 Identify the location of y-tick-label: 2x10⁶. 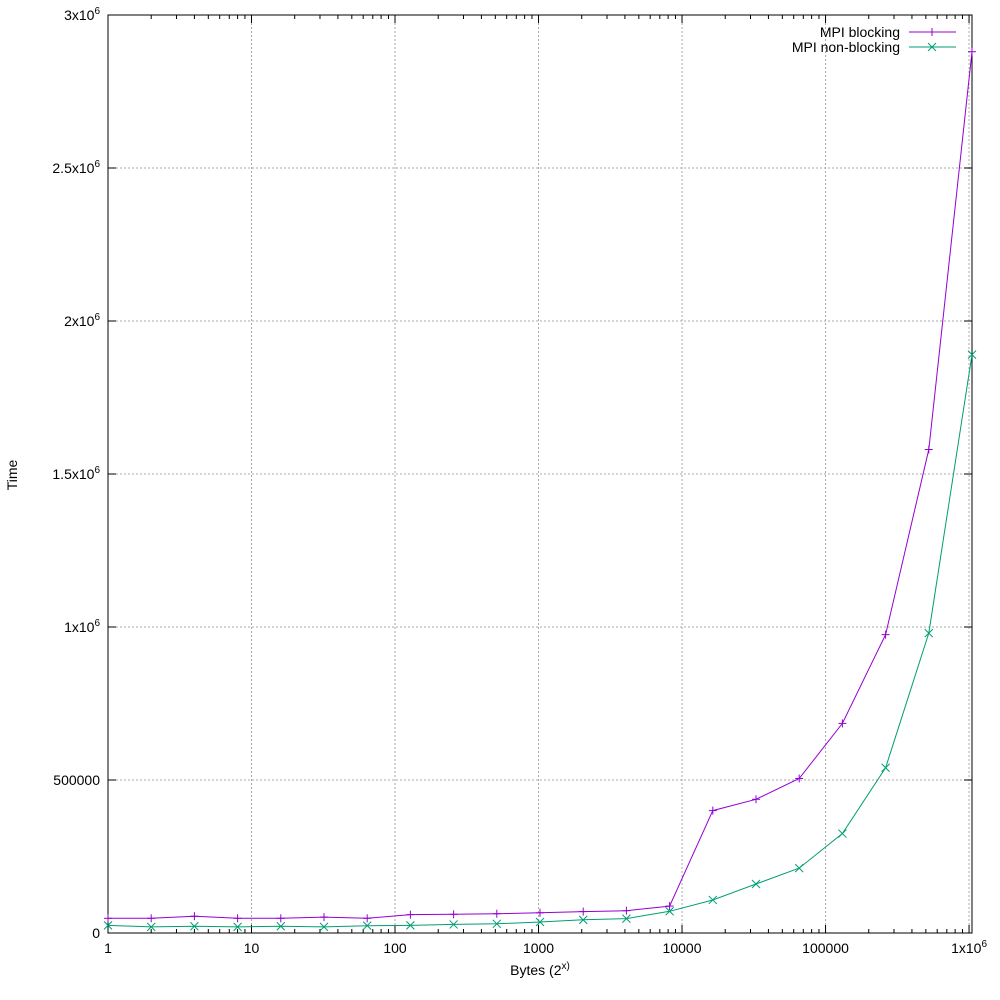
(82, 320).